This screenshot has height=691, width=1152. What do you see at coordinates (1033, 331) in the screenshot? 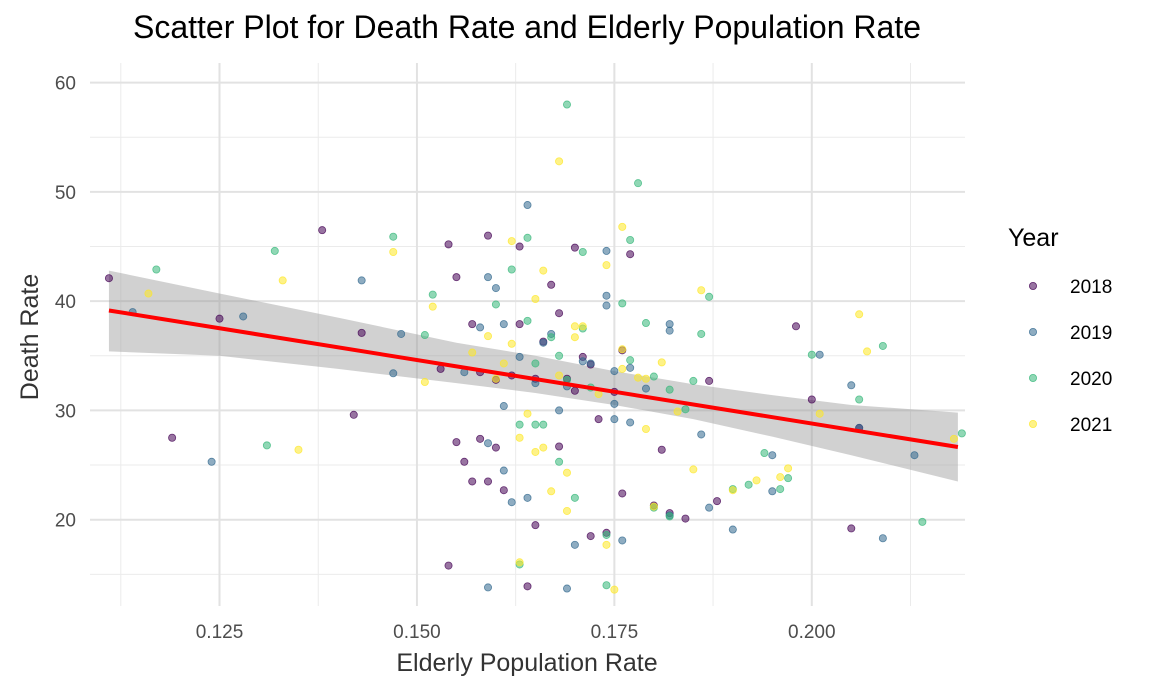
I see `legend-swatch-2019` at bounding box center [1033, 331].